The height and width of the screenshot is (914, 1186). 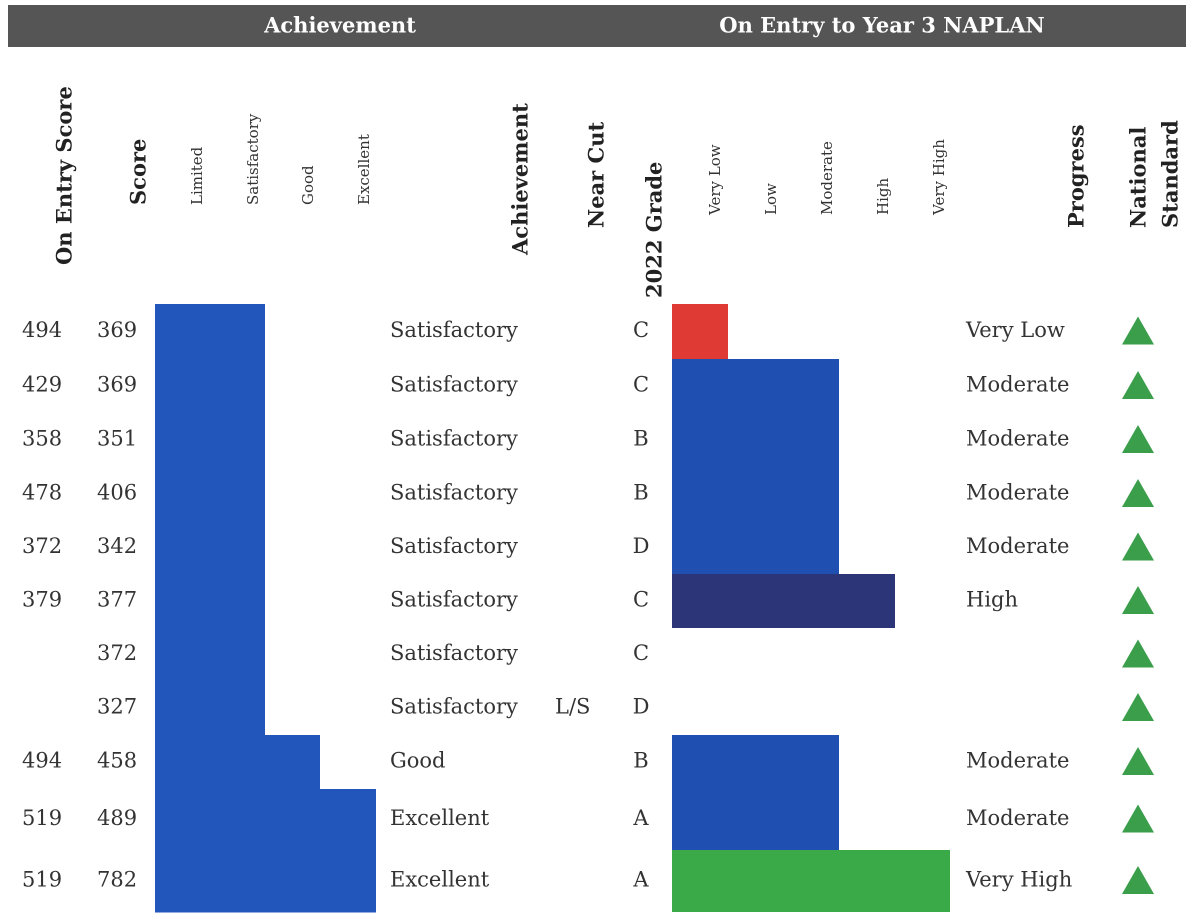 I want to click on column-header: Progress, so click(x=1076, y=176).